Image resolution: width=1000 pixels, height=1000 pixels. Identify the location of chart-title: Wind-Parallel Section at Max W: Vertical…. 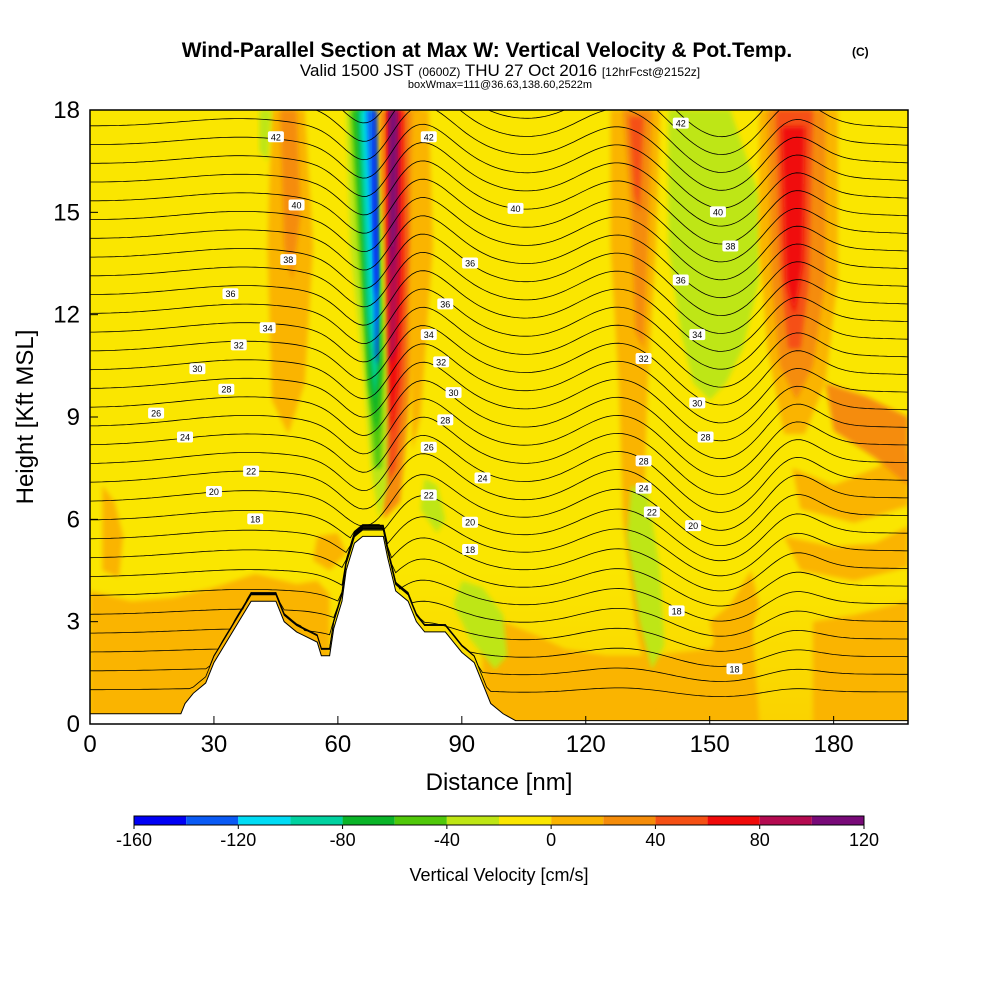
(487, 50).